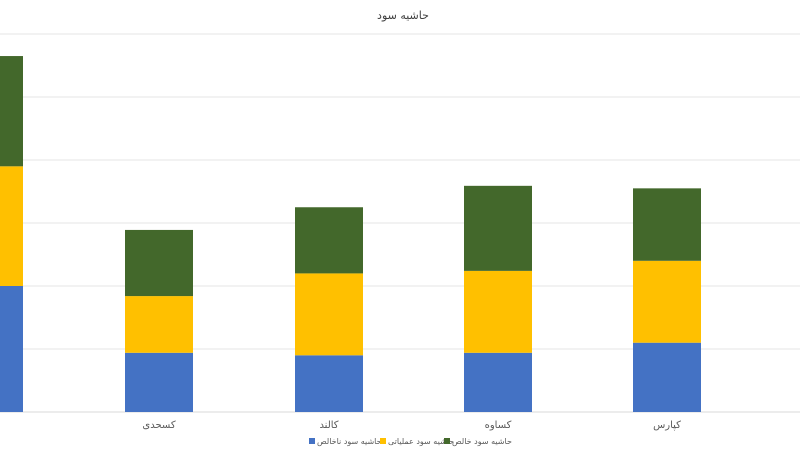 The height and width of the screenshot is (458, 800). I want to click on legend-label: حاشیه سود خالص, so click(482, 441).